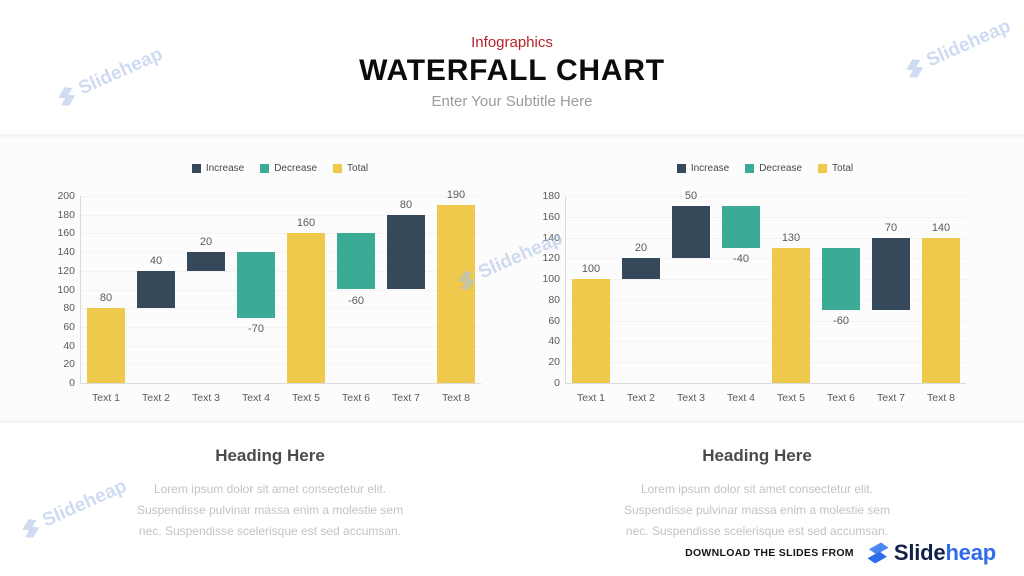  Describe the element at coordinates (557, 383) in the screenshot. I see `y-tick-label: 0` at that location.